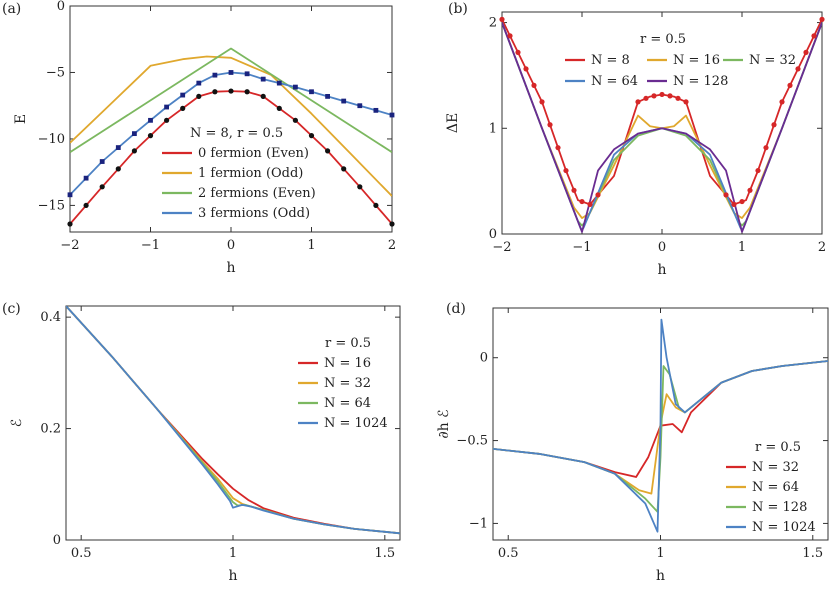 Image resolution: width=830 pixels, height=594 pixels. Describe the element at coordinates (610, 60) in the screenshot. I see `legend-label: N = 8` at that location.